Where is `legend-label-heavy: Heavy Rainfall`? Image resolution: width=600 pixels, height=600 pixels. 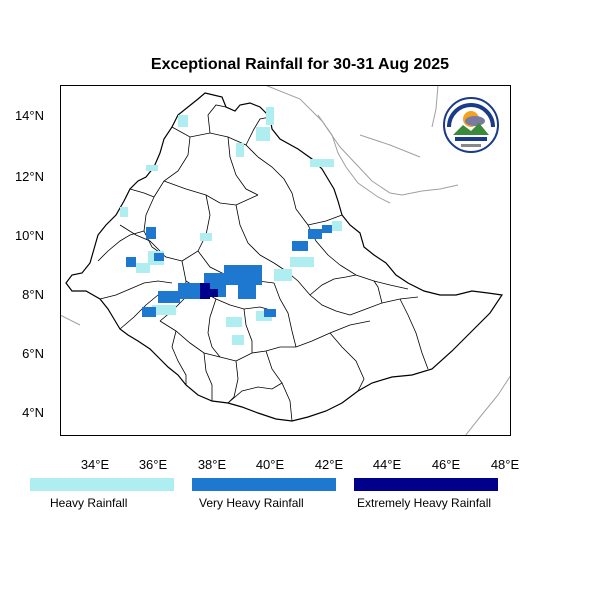
legend-label-heavy: Heavy Rainfall is located at coordinates (89, 503).